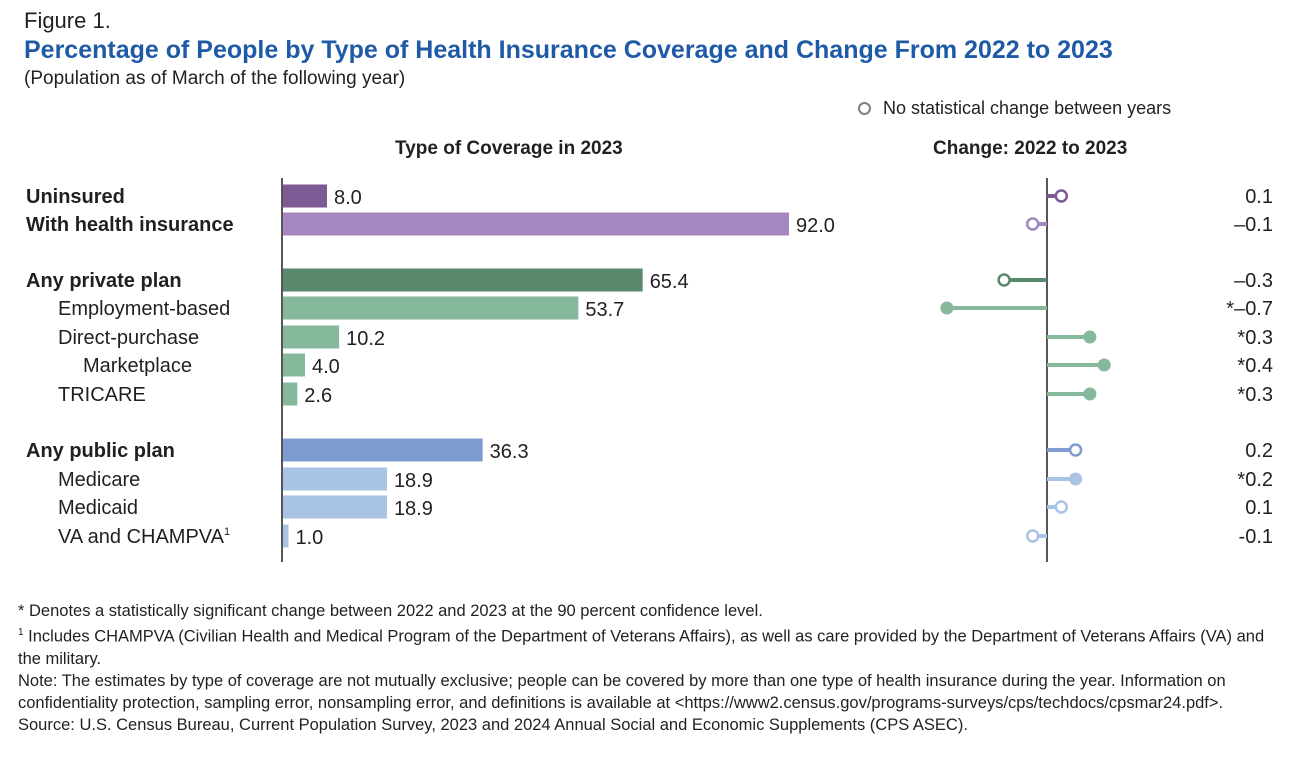 Image resolution: width=1311 pixels, height=779 pixels. What do you see at coordinates (318, 396) in the screenshot?
I see `bar-value-label: 2.6` at bounding box center [318, 396].